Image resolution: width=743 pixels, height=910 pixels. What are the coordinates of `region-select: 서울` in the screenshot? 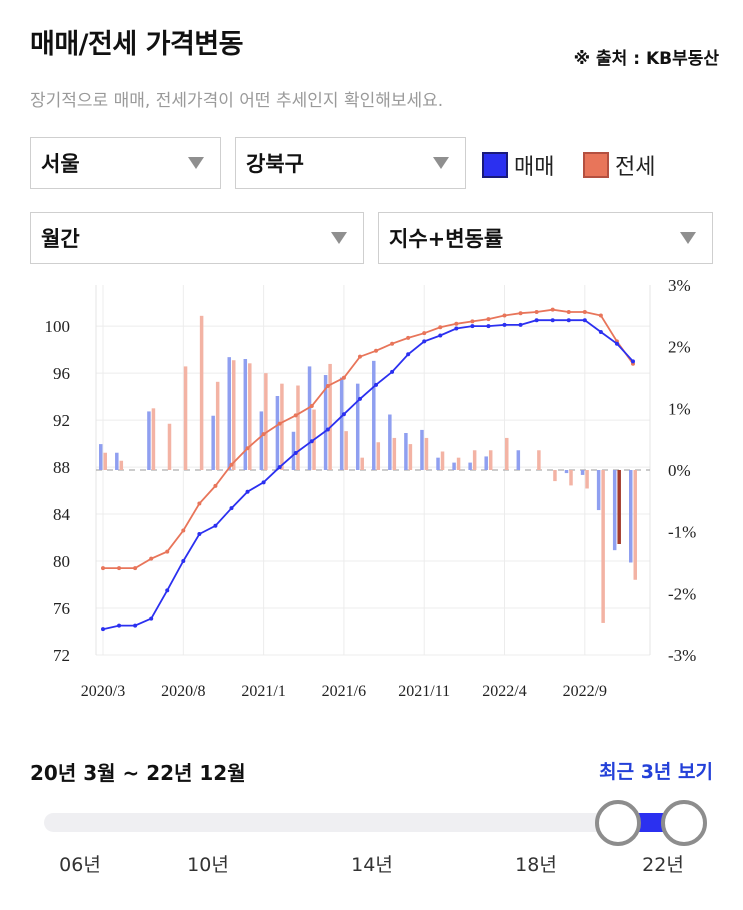 It's located at (125, 163).